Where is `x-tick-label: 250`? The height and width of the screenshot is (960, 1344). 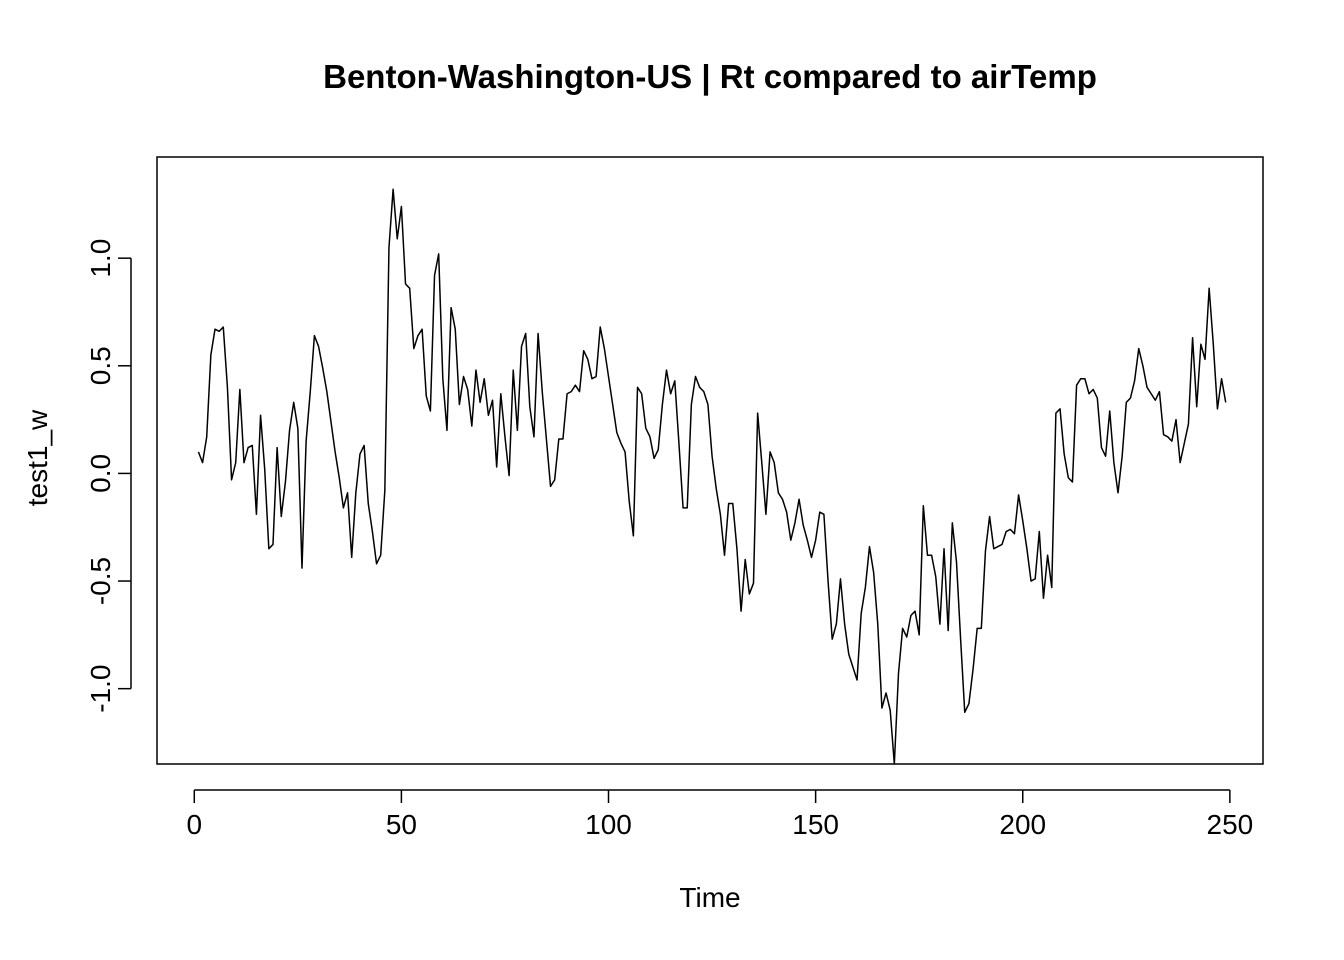
x-tick-label: 250 is located at coordinates (1230, 824).